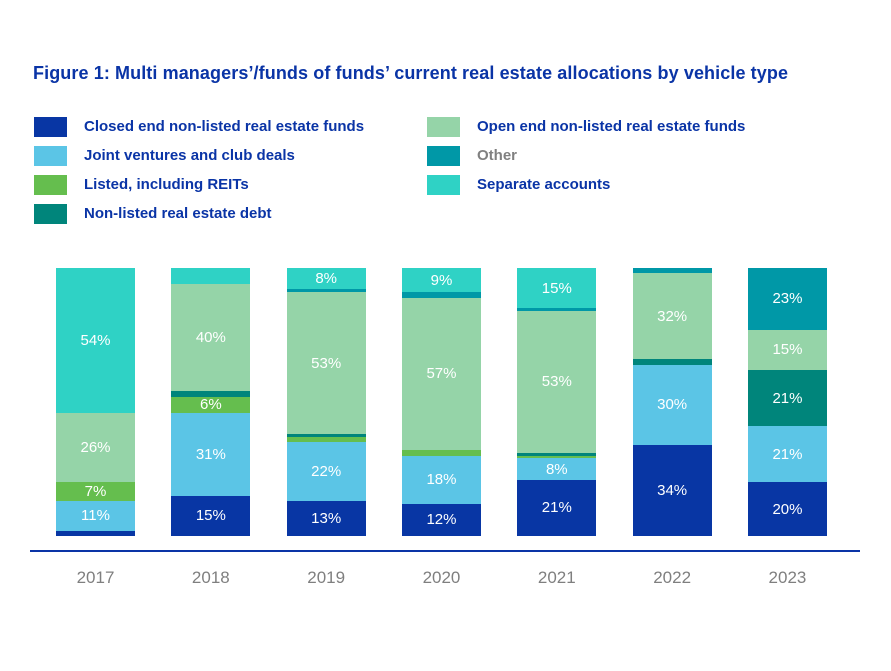 The width and height of the screenshot is (891, 671). I want to click on segment-value-label: 31%, so click(210, 454).